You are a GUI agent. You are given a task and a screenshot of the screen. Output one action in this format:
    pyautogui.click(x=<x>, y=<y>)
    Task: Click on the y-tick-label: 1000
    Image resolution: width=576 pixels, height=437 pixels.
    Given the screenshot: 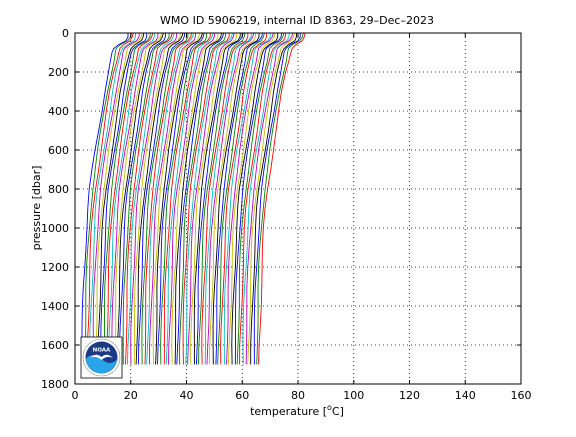 What is the action you would take?
    pyautogui.click(x=55, y=228)
    